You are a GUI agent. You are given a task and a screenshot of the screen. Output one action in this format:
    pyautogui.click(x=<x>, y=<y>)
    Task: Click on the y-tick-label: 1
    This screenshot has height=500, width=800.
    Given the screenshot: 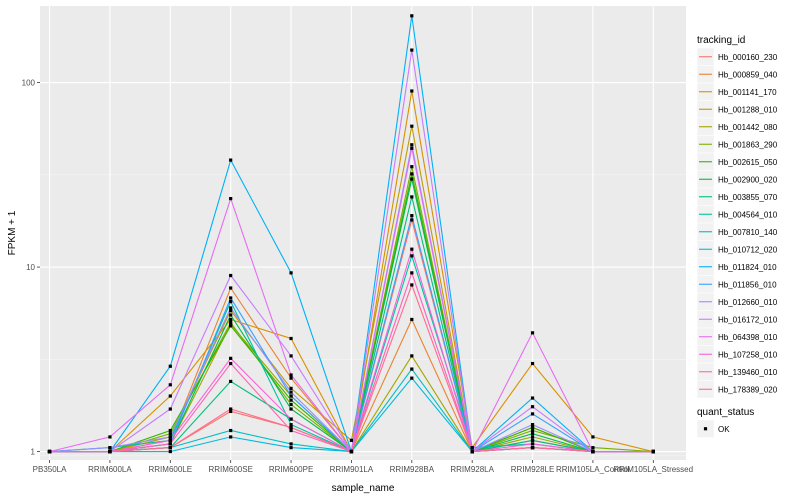 What is the action you would take?
    pyautogui.click(x=33, y=452)
    